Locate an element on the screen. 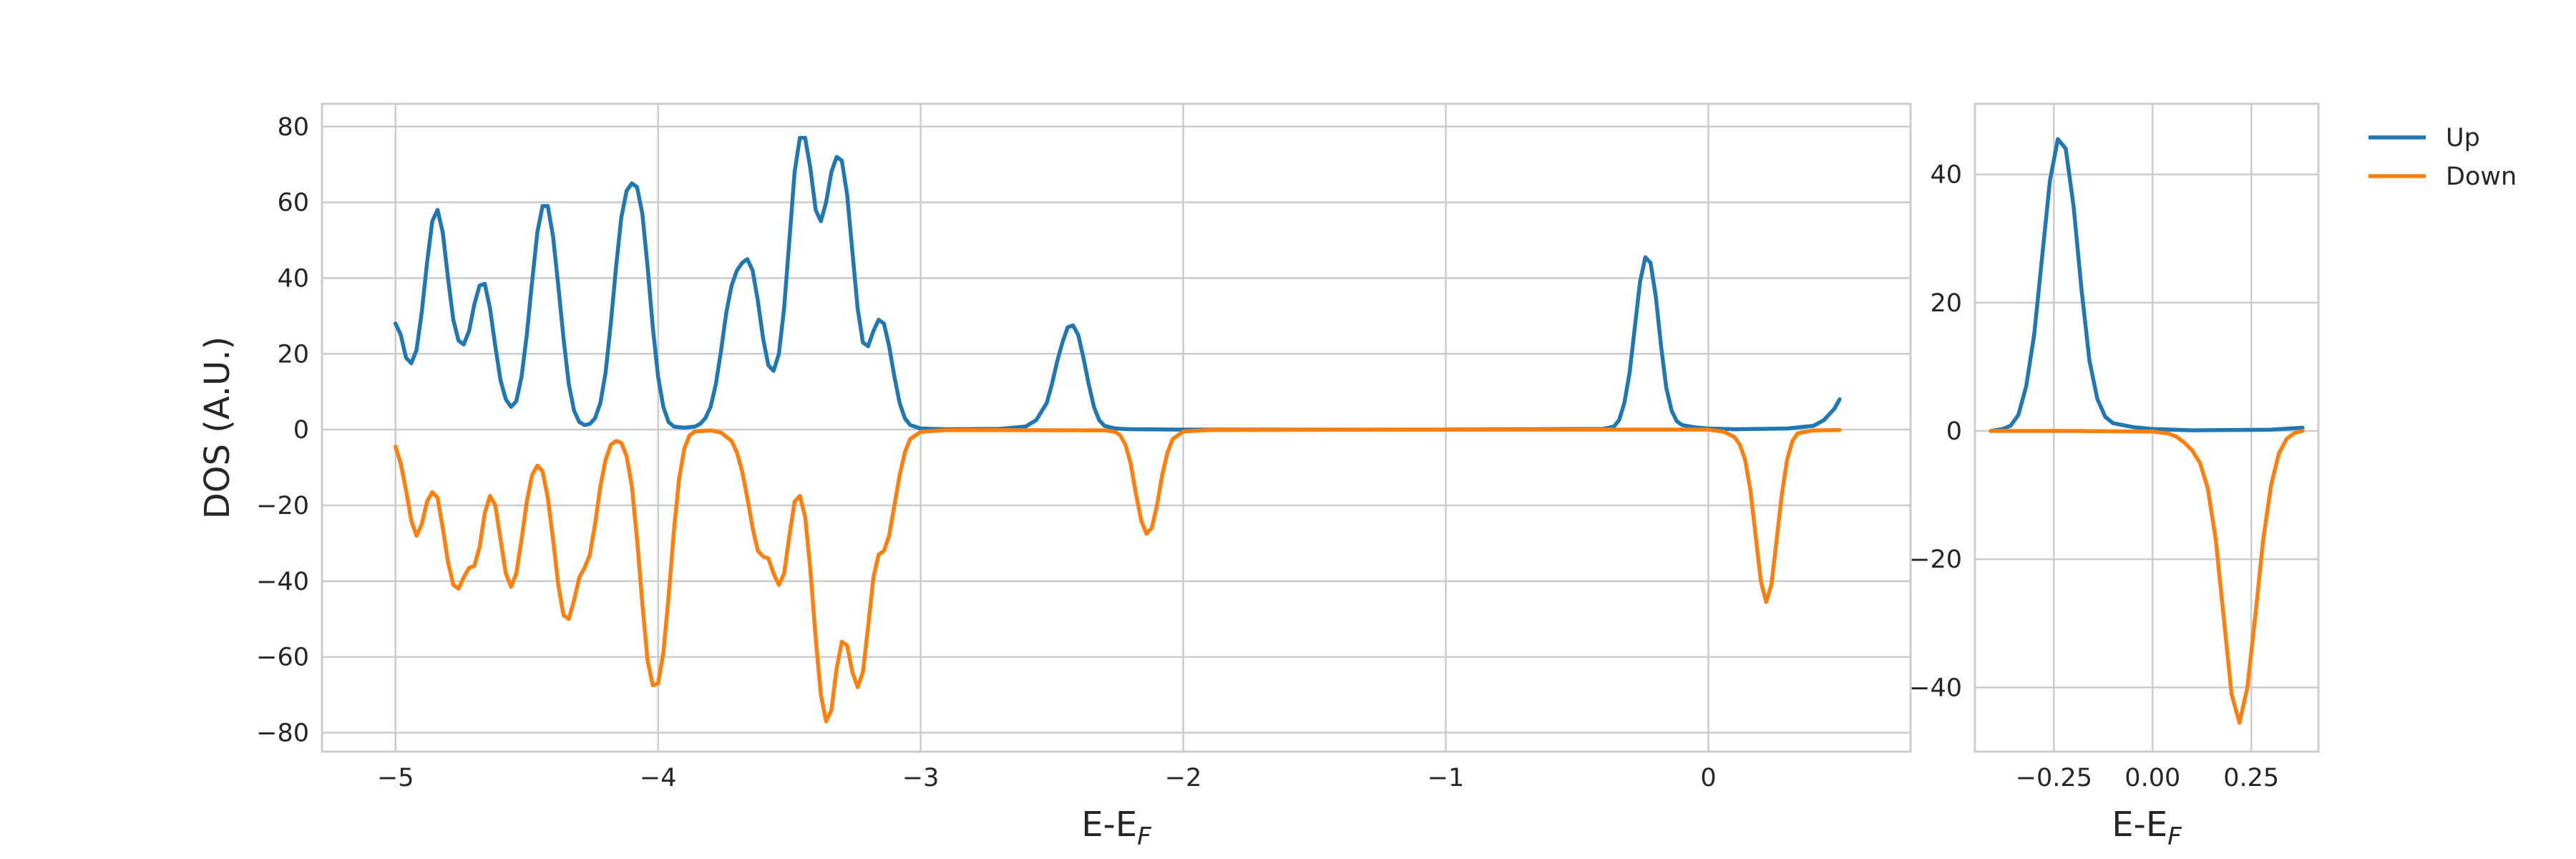 Image resolution: width=2576 pixels, height=859 pixels. zoom-y-tick-label: −20 is located at coordinates (1936, 559).